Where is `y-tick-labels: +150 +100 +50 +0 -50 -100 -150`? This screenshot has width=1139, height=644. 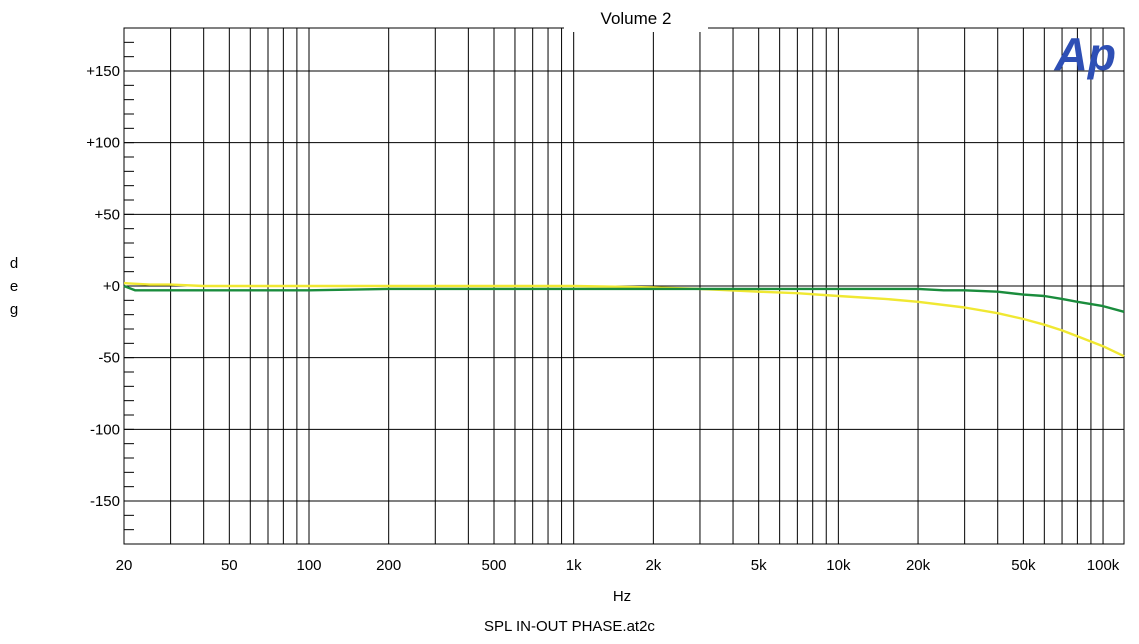 y-tick-labels: +150 +100 +50 +0 -50 -100 -150 is located at coordinates (103, 286).